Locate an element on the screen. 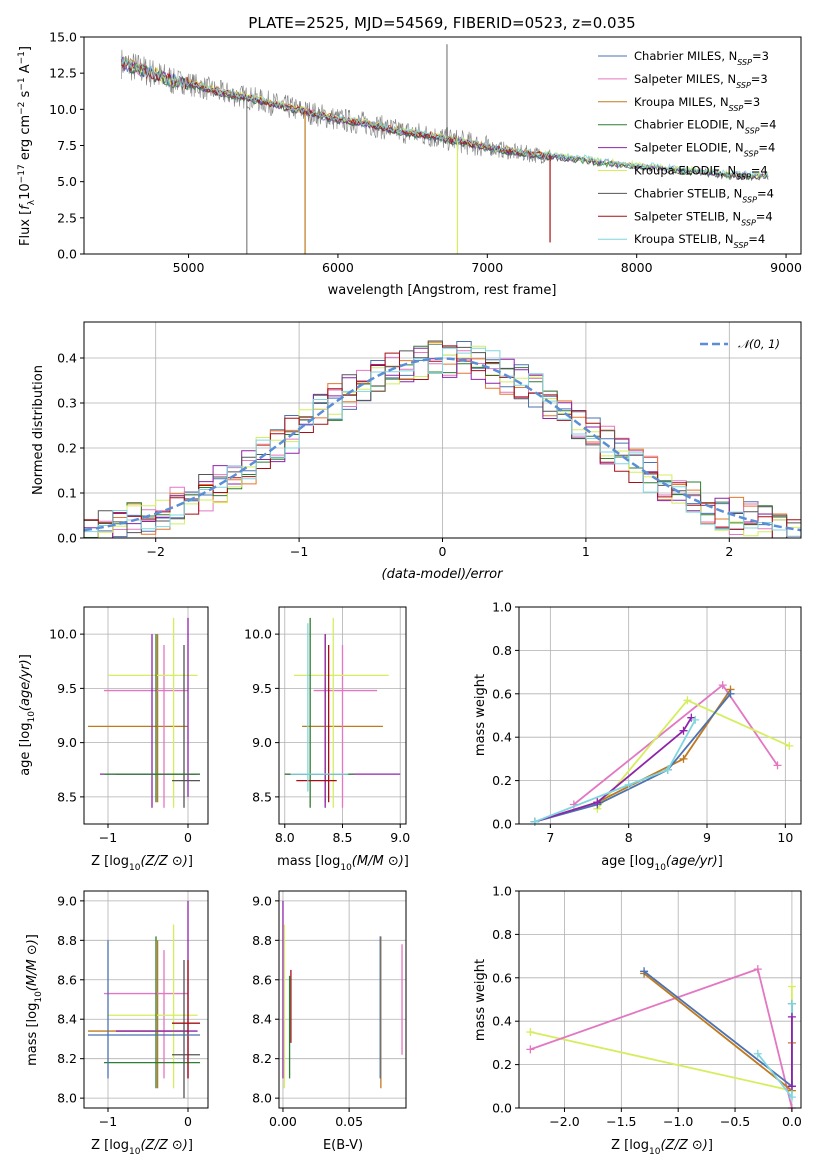  x-tick-label: −1.5 is located at coordinates (621, 1121).